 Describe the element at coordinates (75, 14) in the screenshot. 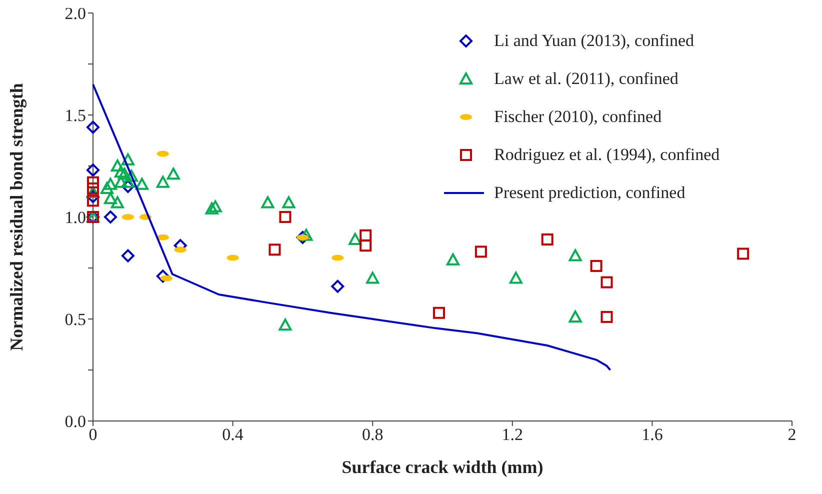

I see `y-tick-label: 2.0` at that location.